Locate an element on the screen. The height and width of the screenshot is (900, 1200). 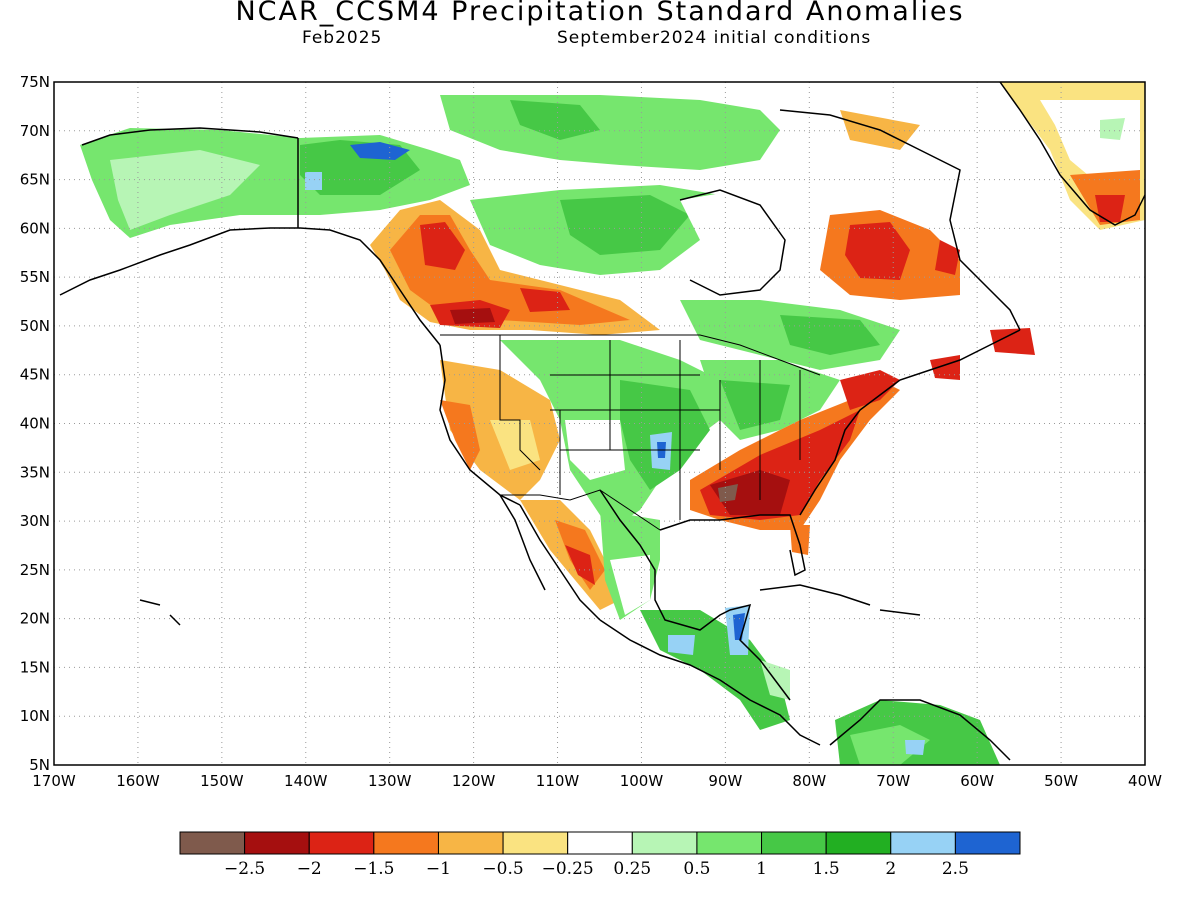
anomaly-region-northeast-dry is located at coordinates (870, 390).